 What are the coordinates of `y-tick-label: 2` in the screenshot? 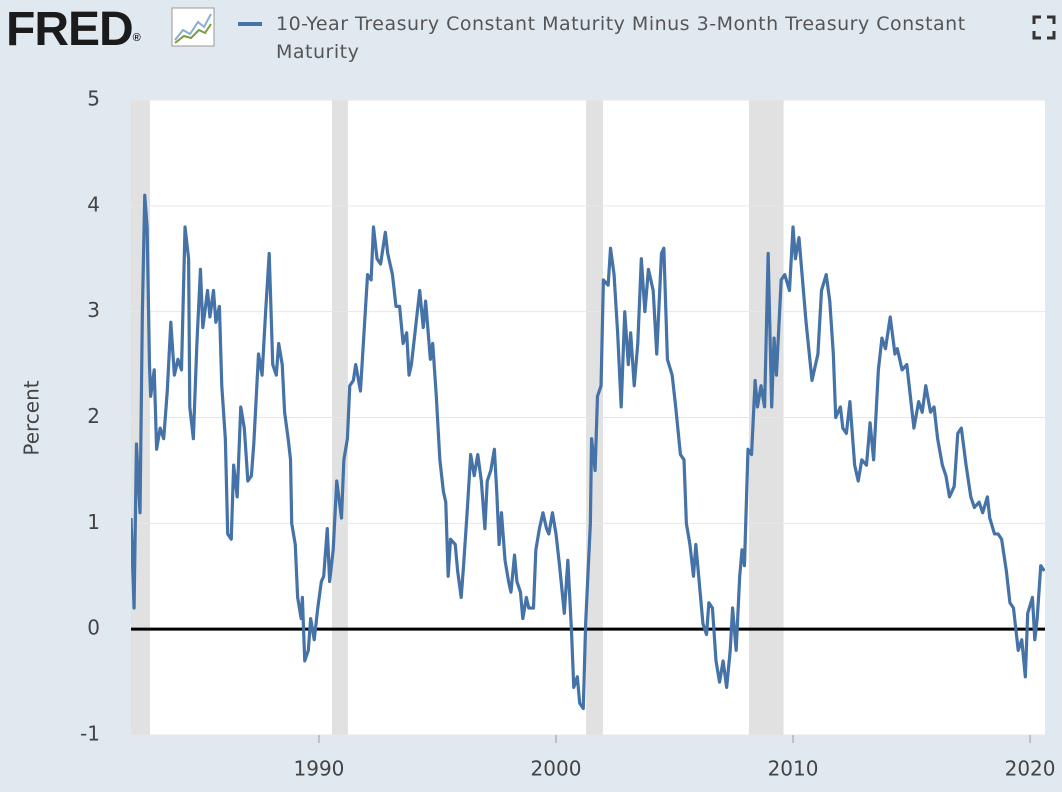 It's located at (93, 416).